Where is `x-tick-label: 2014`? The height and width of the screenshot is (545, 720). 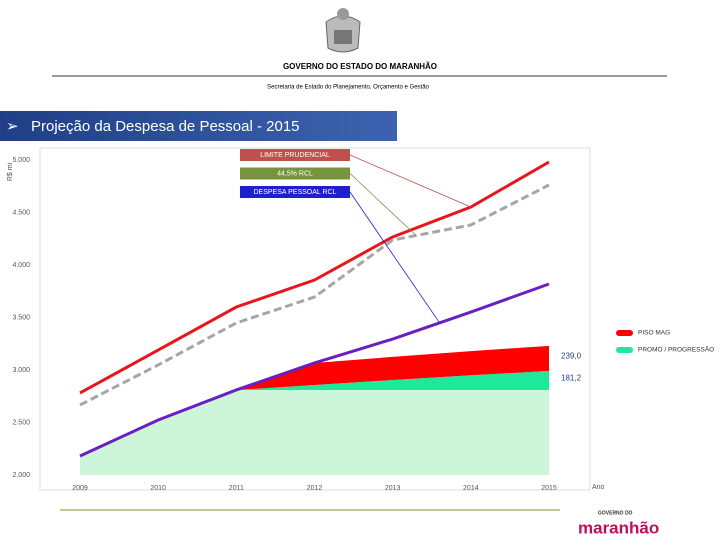 x-tick-label: 2014 is located at coordinates (471, 488).